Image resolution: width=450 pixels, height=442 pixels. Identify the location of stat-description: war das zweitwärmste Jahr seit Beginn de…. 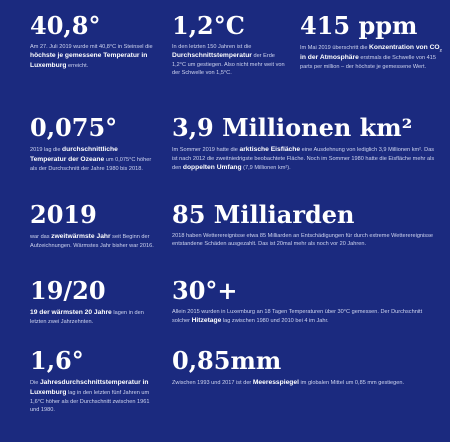
(92, 241).